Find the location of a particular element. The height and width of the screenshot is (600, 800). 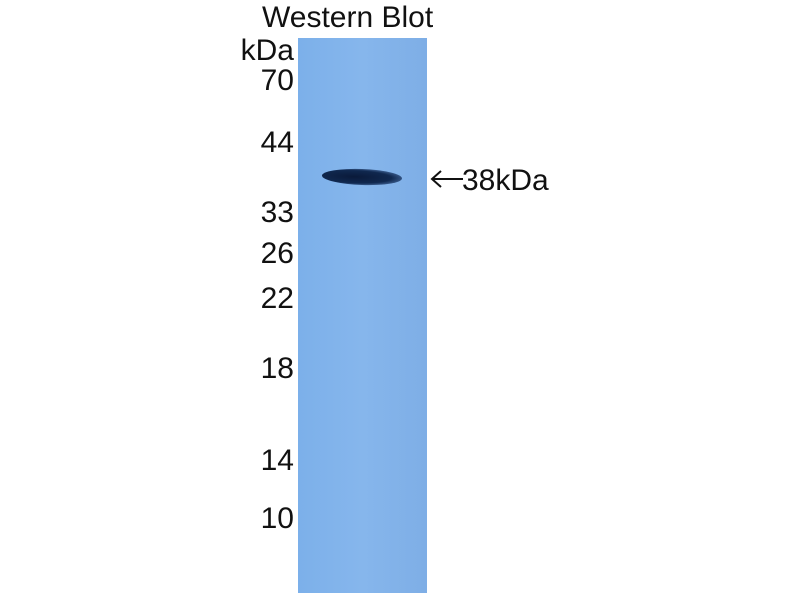

marker-10: 10 is located at coordinates (277, 518).